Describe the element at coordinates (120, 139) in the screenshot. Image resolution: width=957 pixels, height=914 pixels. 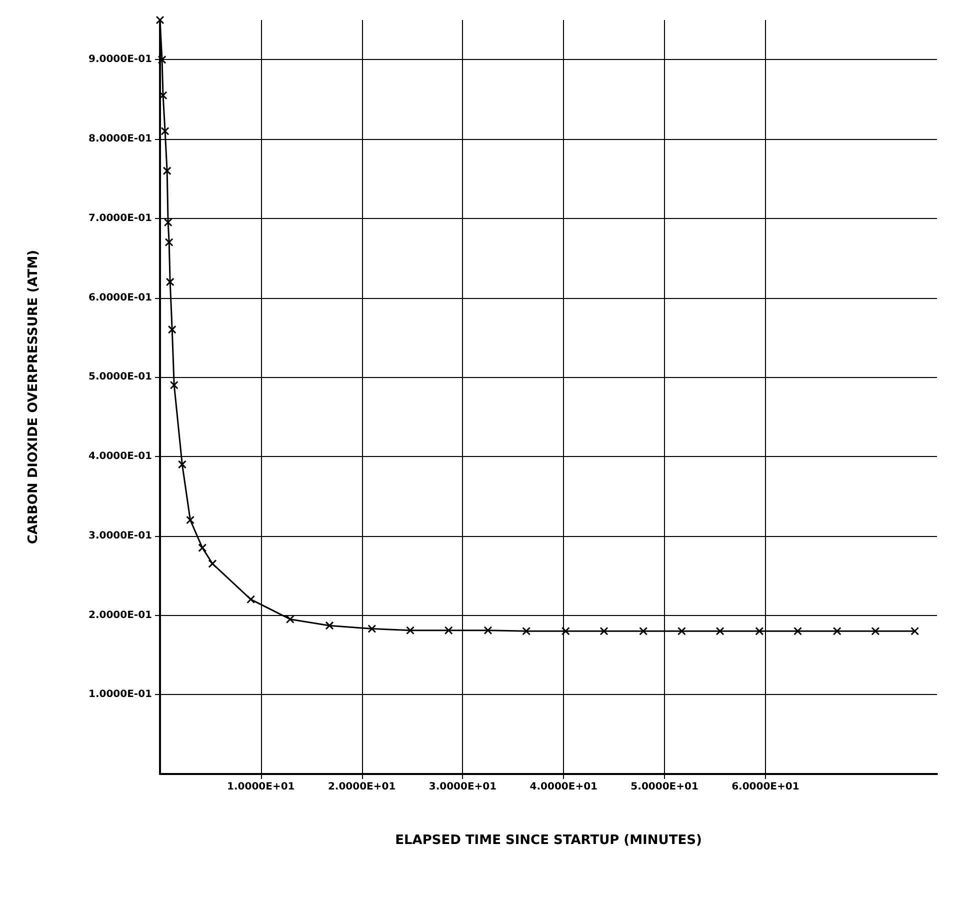
I see `y-tick-label: 8.0000E-01` at that location.